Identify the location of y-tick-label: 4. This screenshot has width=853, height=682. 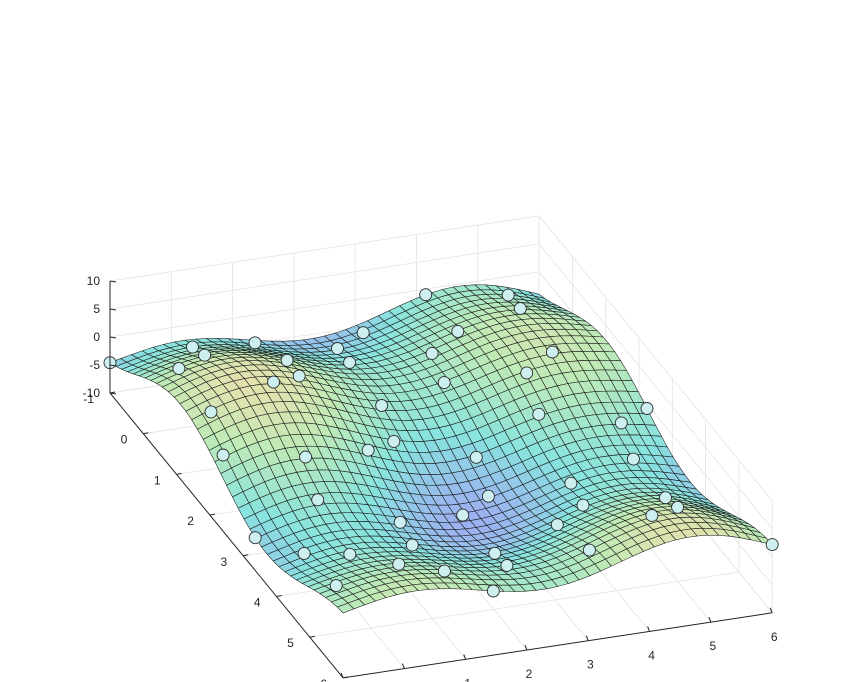
(651, 655).